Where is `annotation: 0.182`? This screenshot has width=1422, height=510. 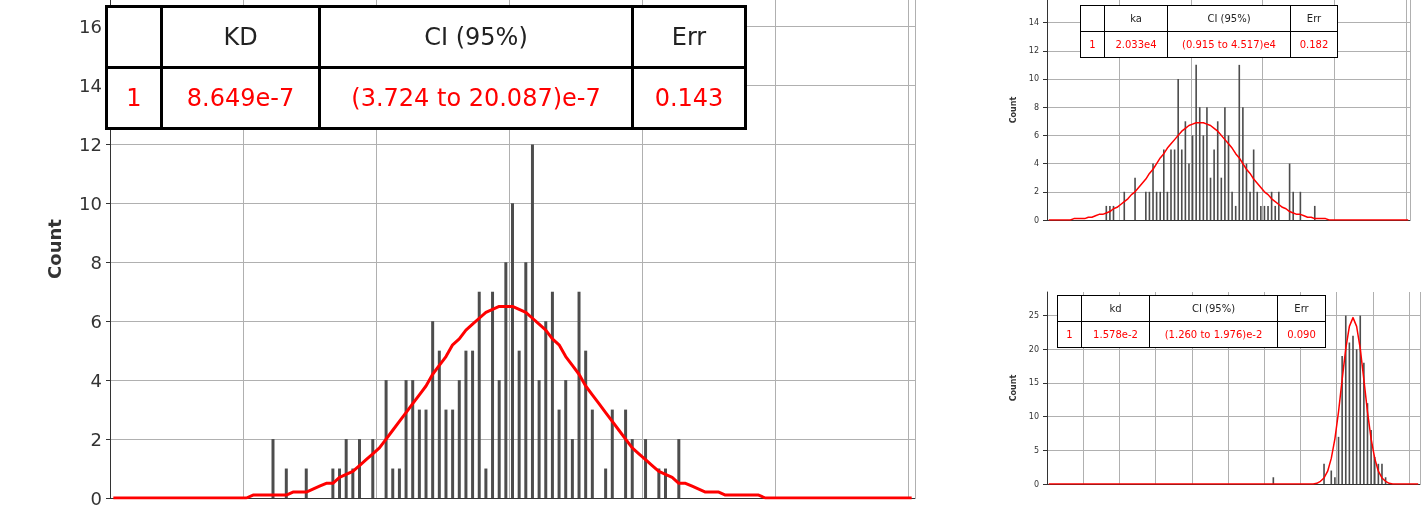
annotation: 0.182 is located at coordinates (1314, 44).